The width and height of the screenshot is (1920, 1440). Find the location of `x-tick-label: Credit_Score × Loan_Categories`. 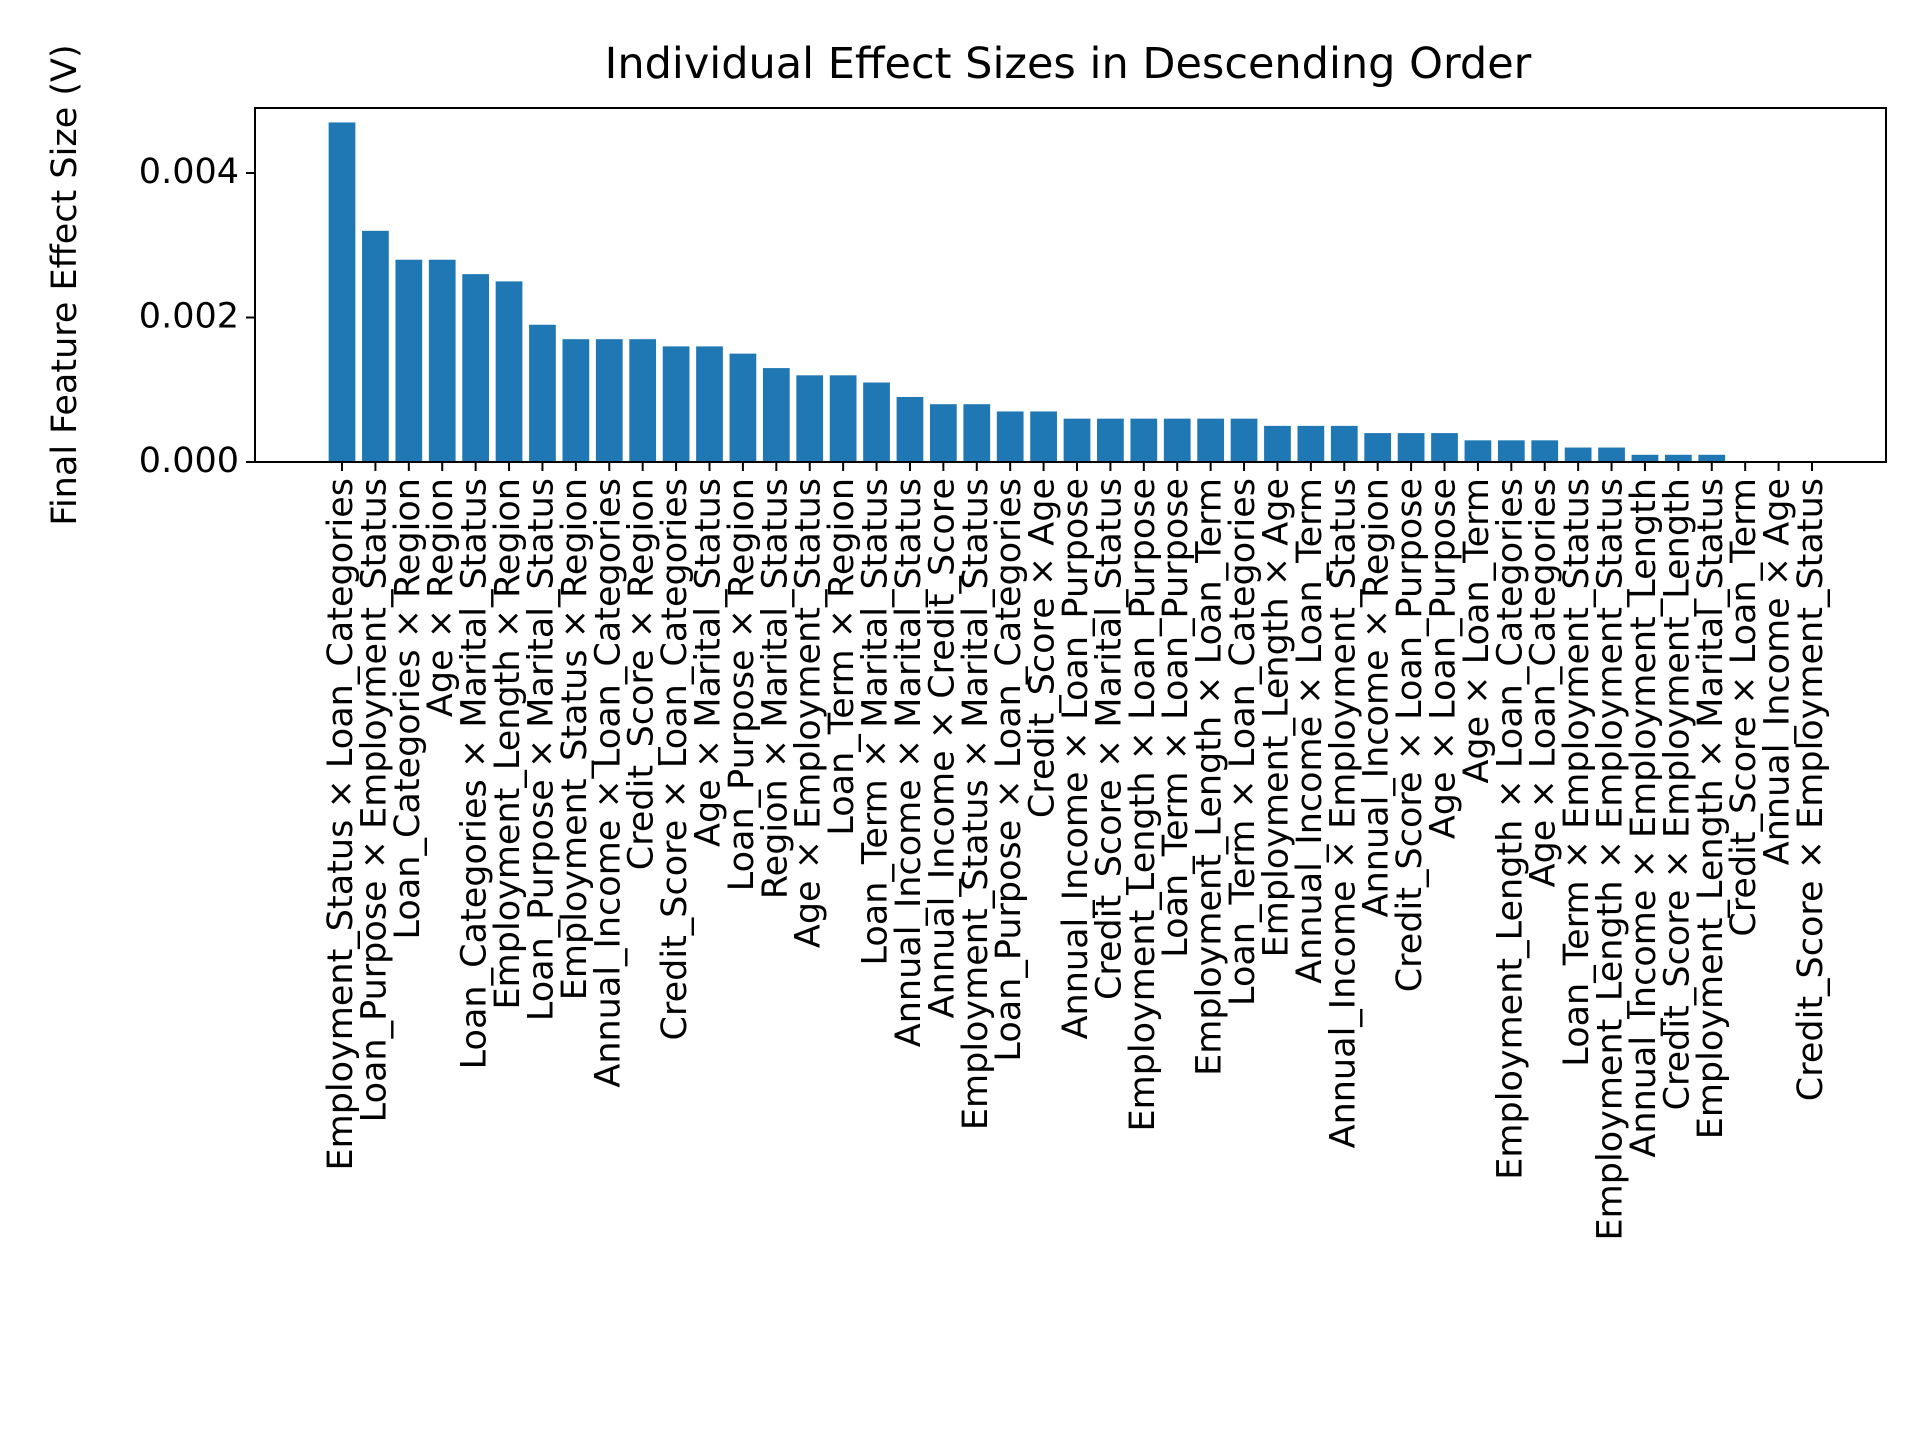

x-tick-label: Credit_Score × Loan_Categories is located at coordinates (675, 759).